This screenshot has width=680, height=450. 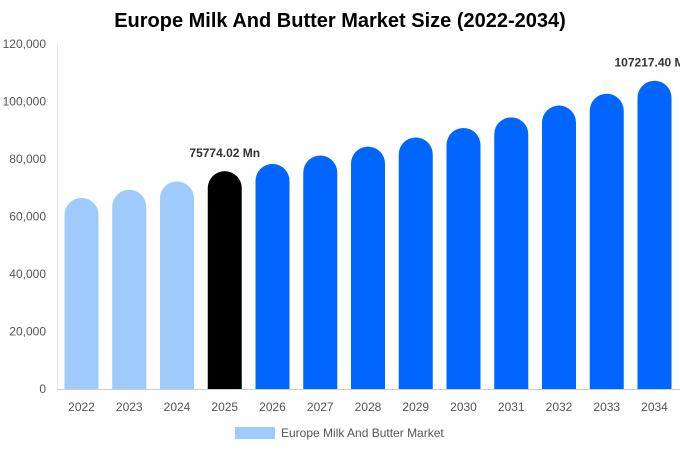 I want to click on legend: Europe Milk And Butter Market, so click(x=339, y=433).